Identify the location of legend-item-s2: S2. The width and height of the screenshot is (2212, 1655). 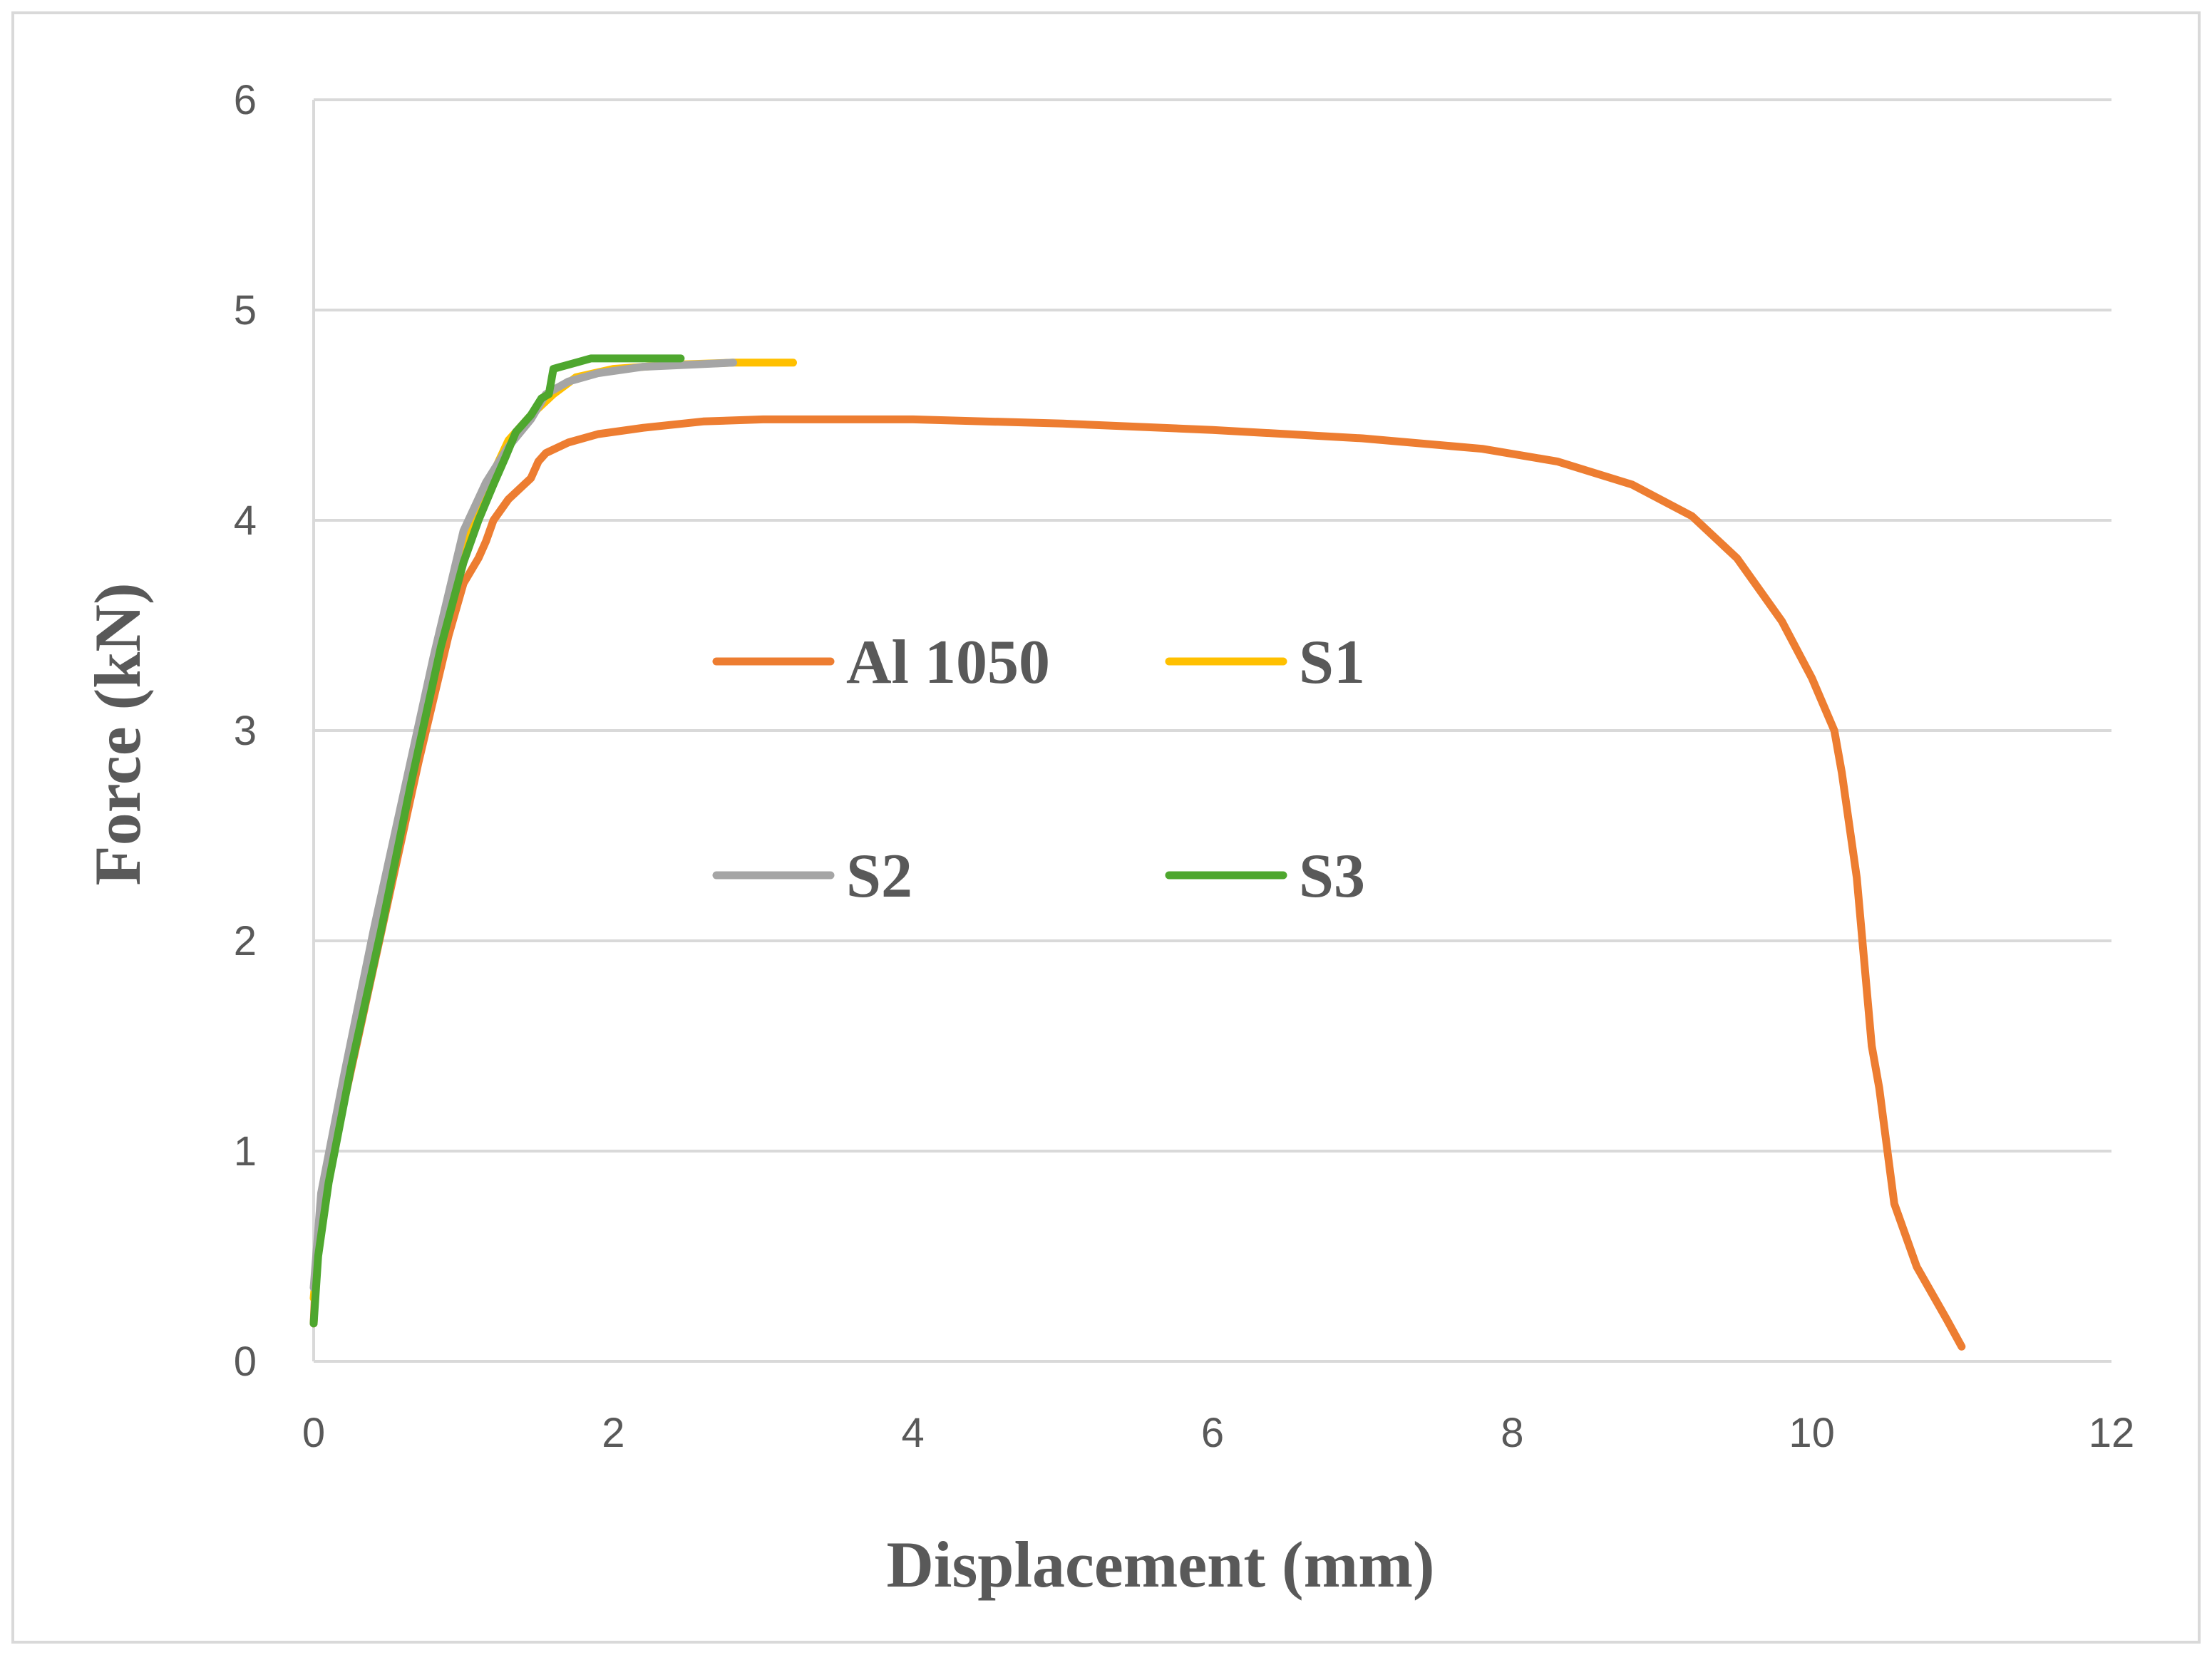
(812, 876).